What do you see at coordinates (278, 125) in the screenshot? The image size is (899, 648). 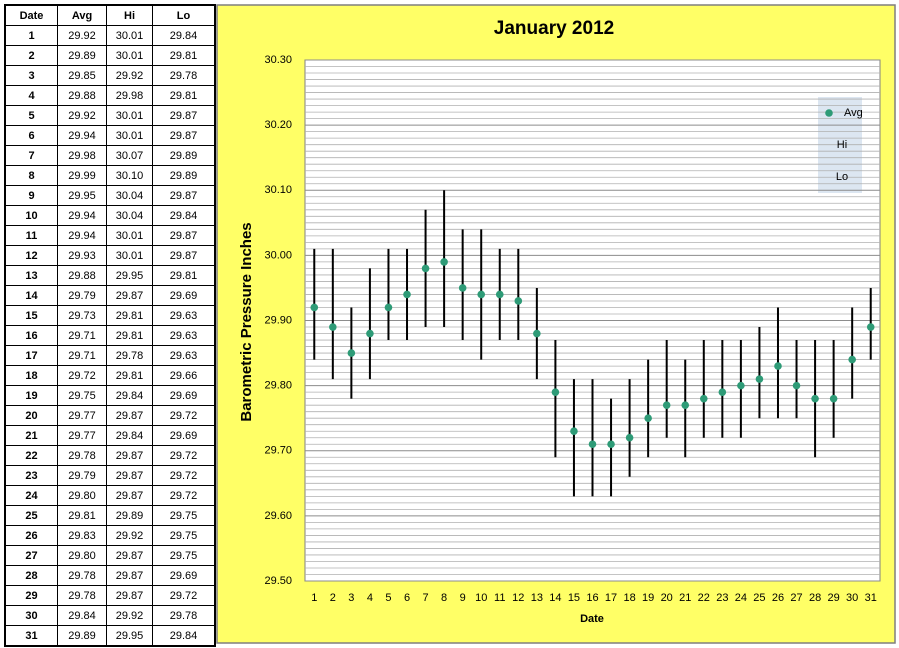 I see `y-tick-label: 30.20` at bounding box center [278, 125].